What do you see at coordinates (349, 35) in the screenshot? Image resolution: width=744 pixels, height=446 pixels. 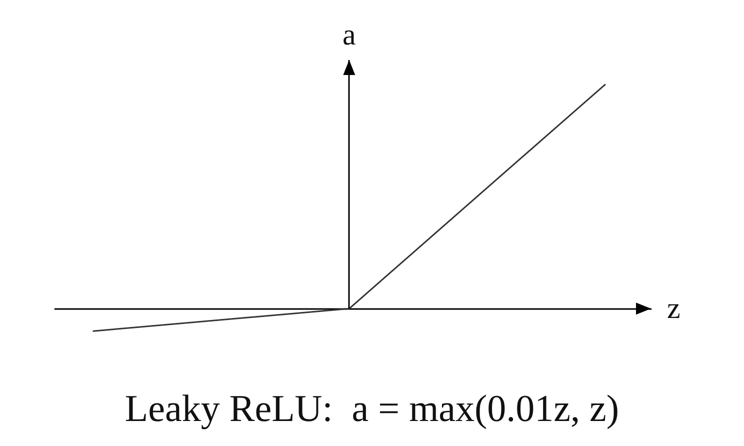 I see `y-axis-title: a` at bounding box center [349, 35].